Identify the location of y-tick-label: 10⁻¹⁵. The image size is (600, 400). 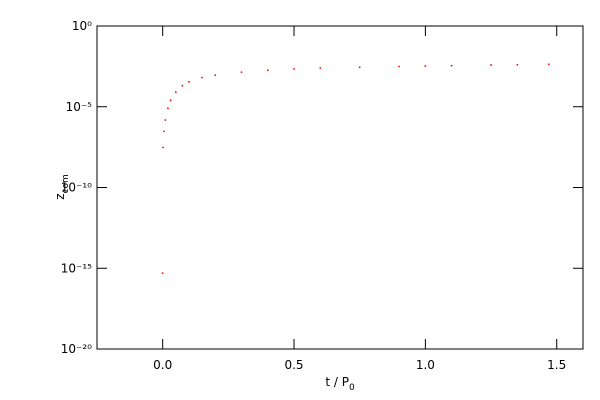
(76, 268).